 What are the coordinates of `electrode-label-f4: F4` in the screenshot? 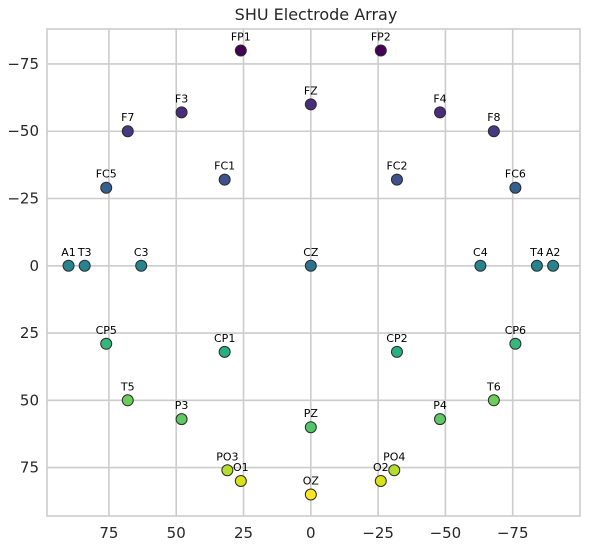 It's located at (439, 98).